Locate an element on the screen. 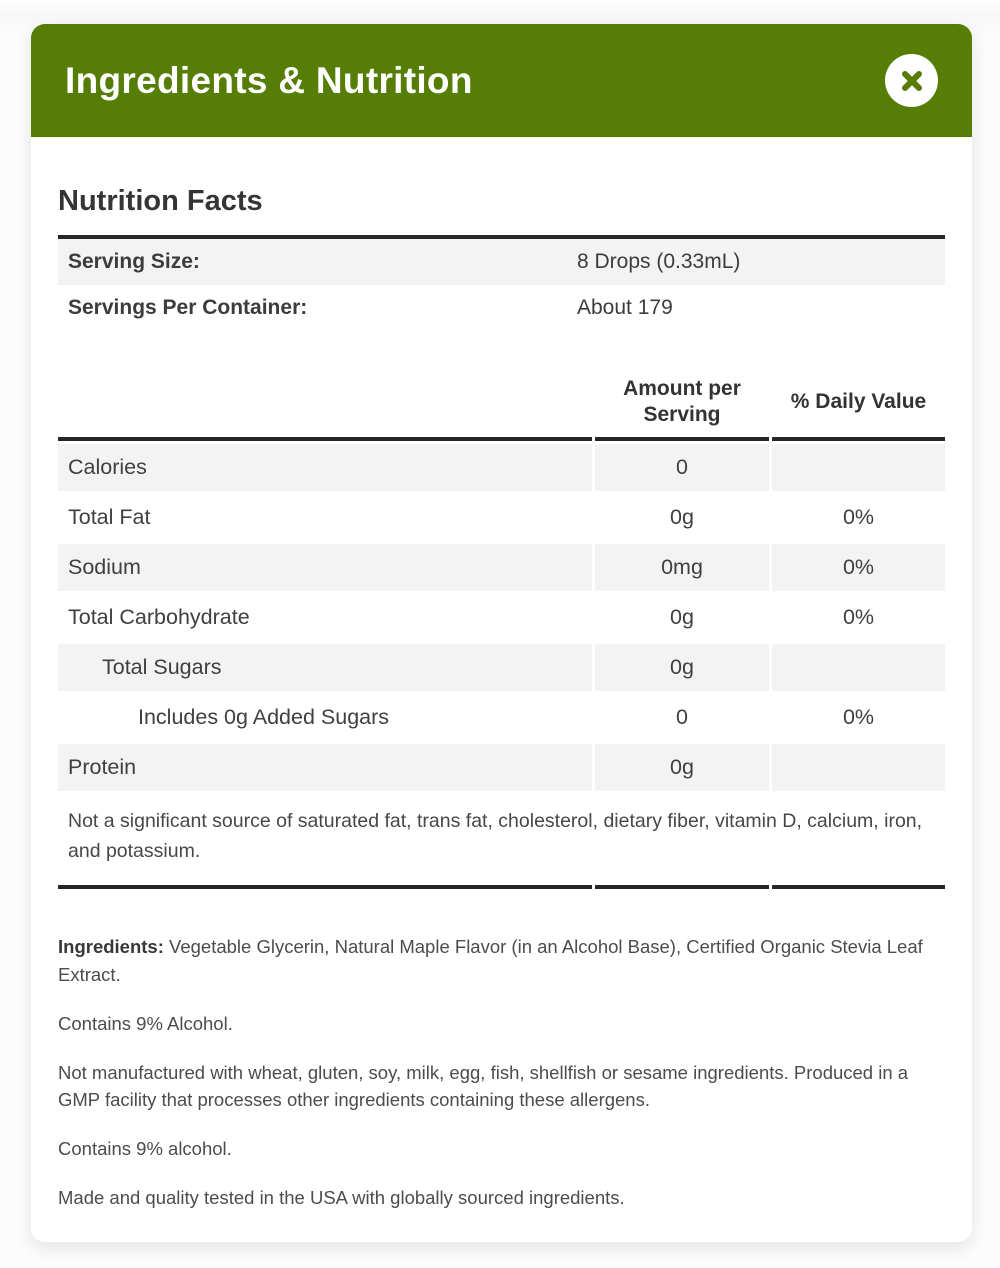 This screenshot has width=1000, height=1268. table-row-total-sugars: Total Sugars 0g is located at coordinates (501, 667).